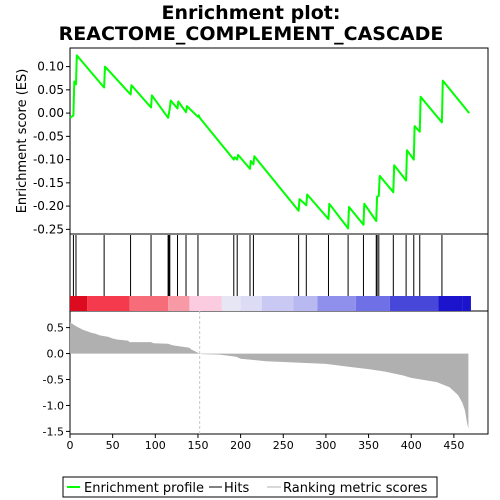 This screenshot has width=500, height=500. I want to click on x-tick-label: 0, so click(70, 445).